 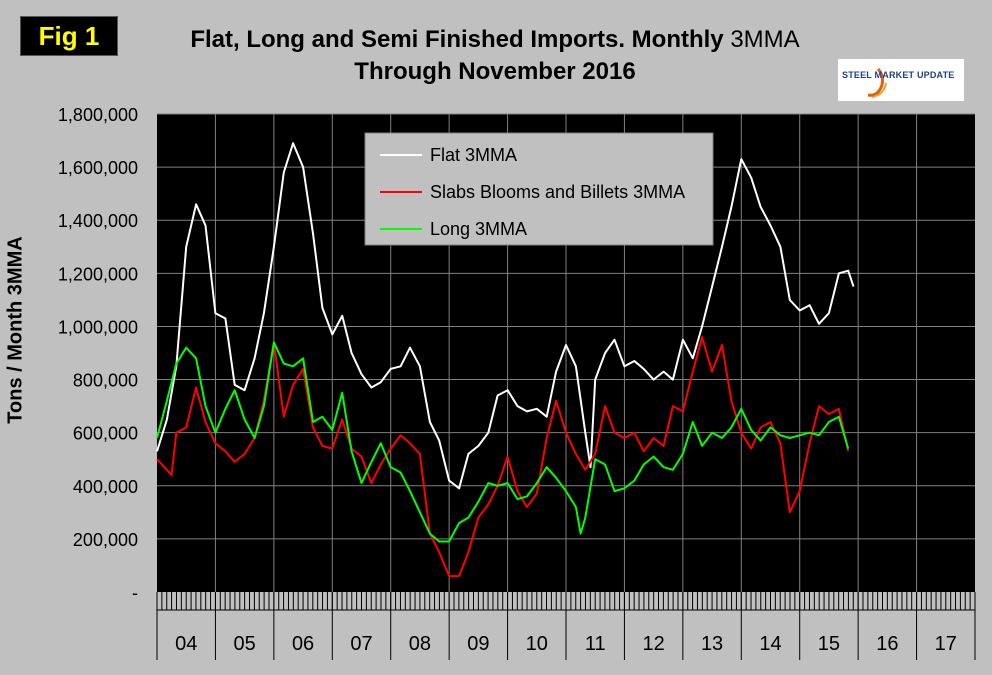 I want to click on y-tick-label: 600,000, so click(x=105, y=434).